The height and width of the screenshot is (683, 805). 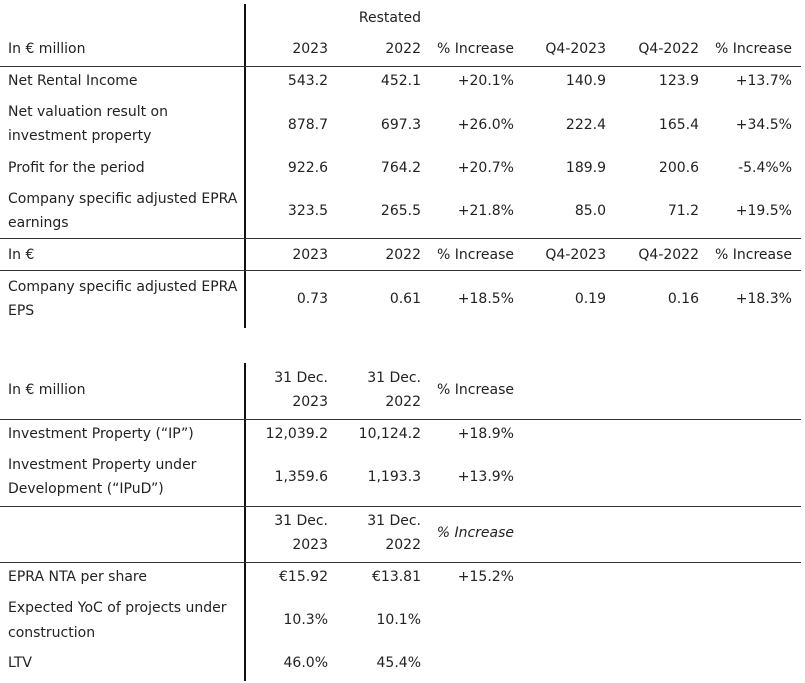 What do you see at coordinates (398, 663) in the screenshot?
I see `value-col-2: 45.4%` at bounding box center [398, 663].